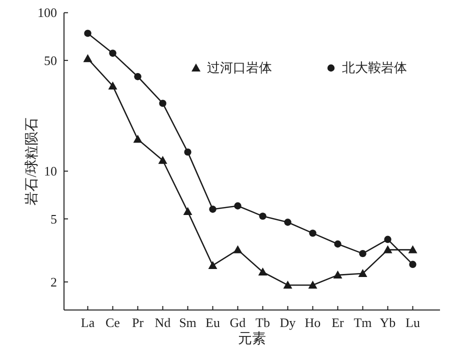  Describe the element at coordinates (32, 161) in the screenshot. I see `y-axis-title: 岩石/球粒陨石` at that location.